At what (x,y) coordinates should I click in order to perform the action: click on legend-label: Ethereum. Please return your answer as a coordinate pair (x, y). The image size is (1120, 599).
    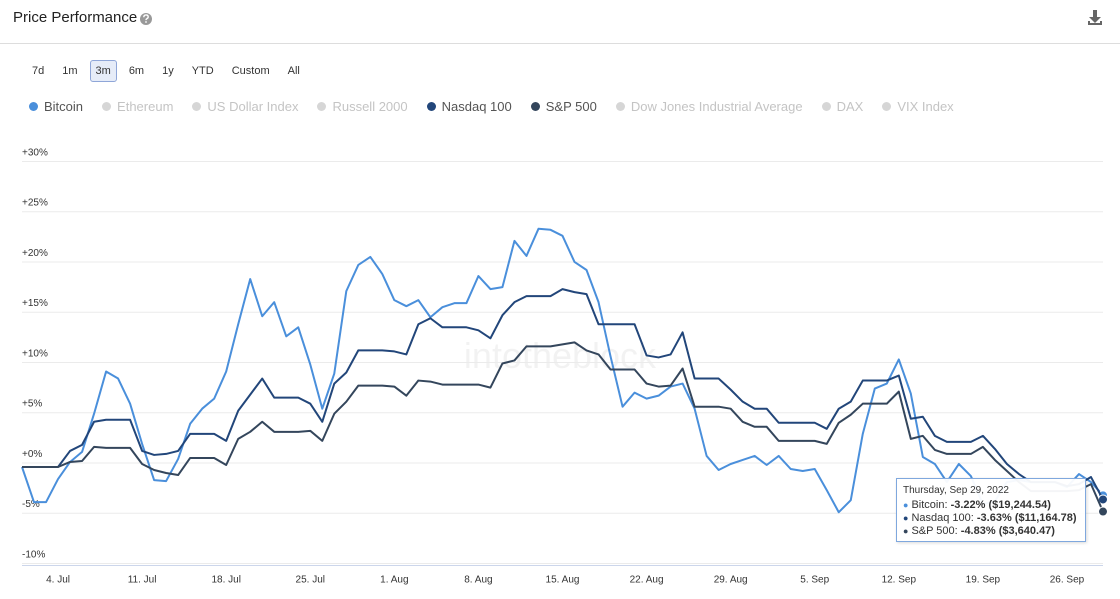
    Looking at the image, I should click on (145, 106).